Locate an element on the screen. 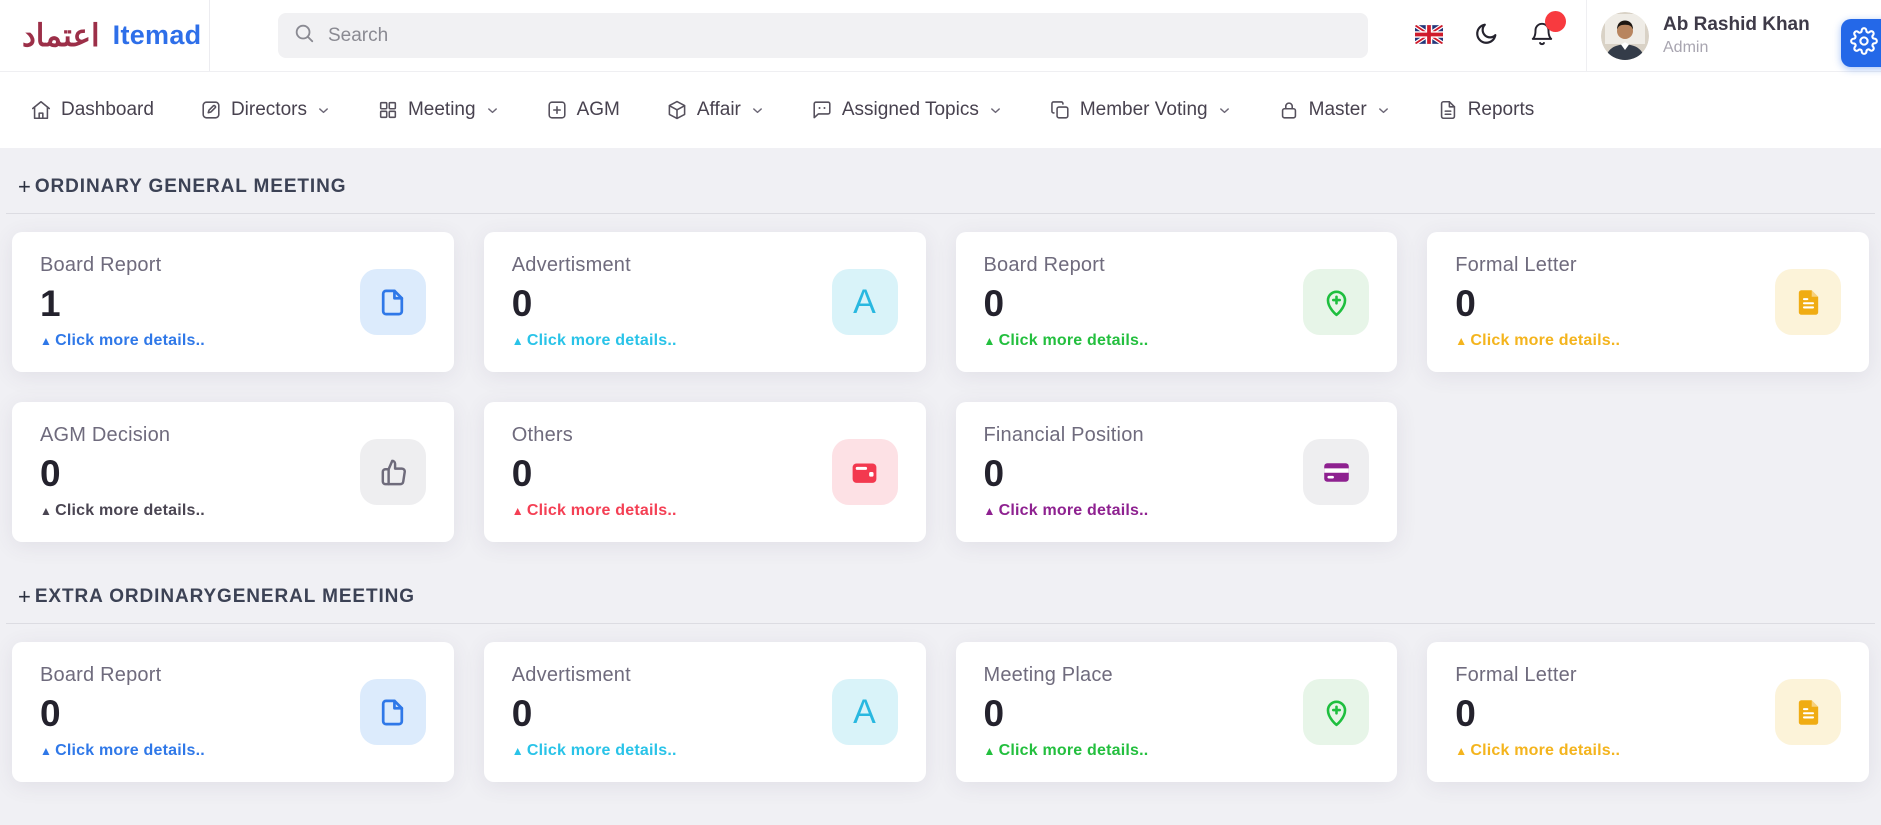 The height and width of the screenshot is (825, 1881). language-button is located at coordinates (1429, 34).